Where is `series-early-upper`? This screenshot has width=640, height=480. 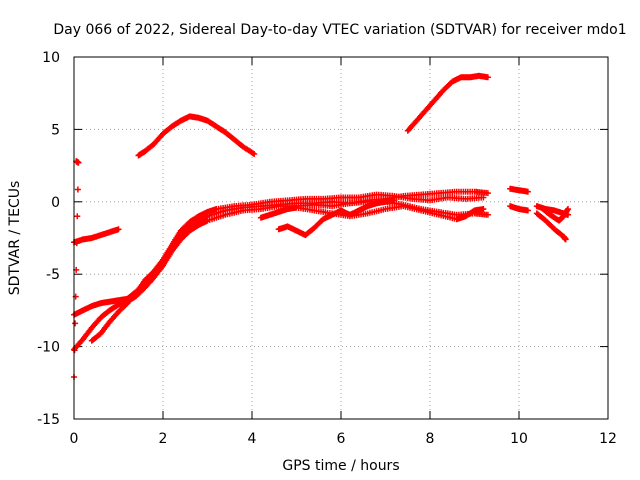
series-early-upper is located at coordinates (96, 236).